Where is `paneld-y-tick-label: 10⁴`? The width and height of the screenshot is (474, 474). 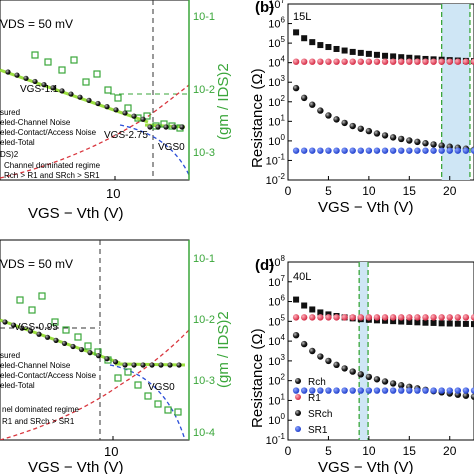
paneld-y-tick-label: 10⁴ is located at coordinates (276, 340).